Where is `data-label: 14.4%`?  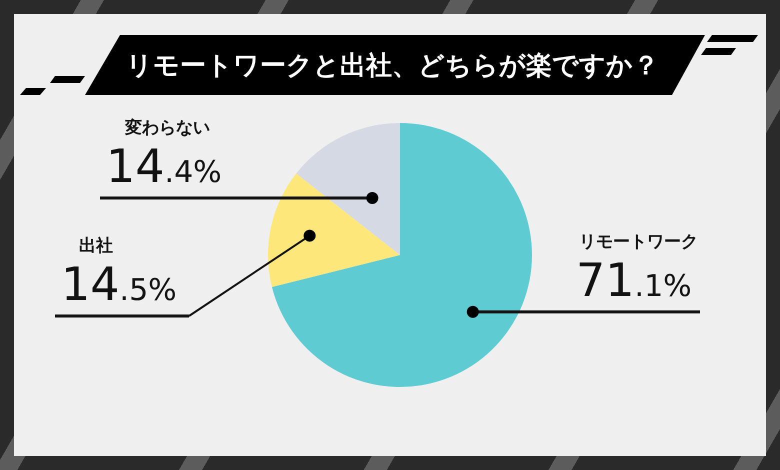 data-label: 14.4% is located at coordinates (164, 166).